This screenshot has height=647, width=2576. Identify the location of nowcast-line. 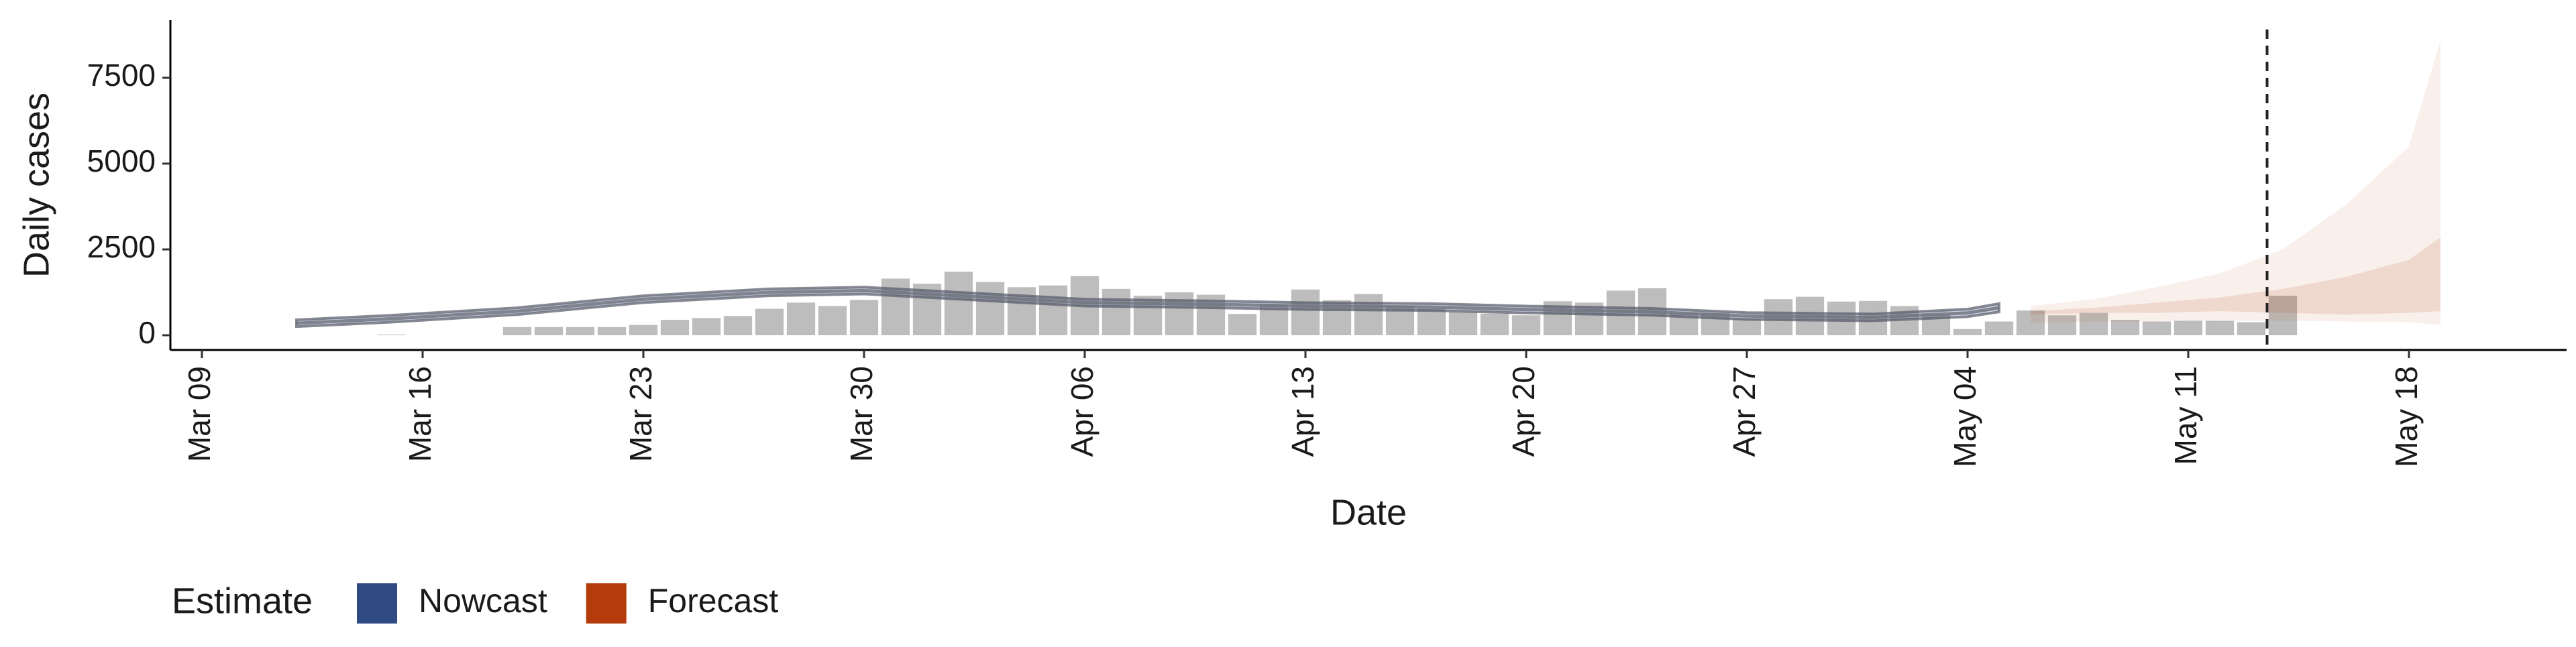
(1148, 306).